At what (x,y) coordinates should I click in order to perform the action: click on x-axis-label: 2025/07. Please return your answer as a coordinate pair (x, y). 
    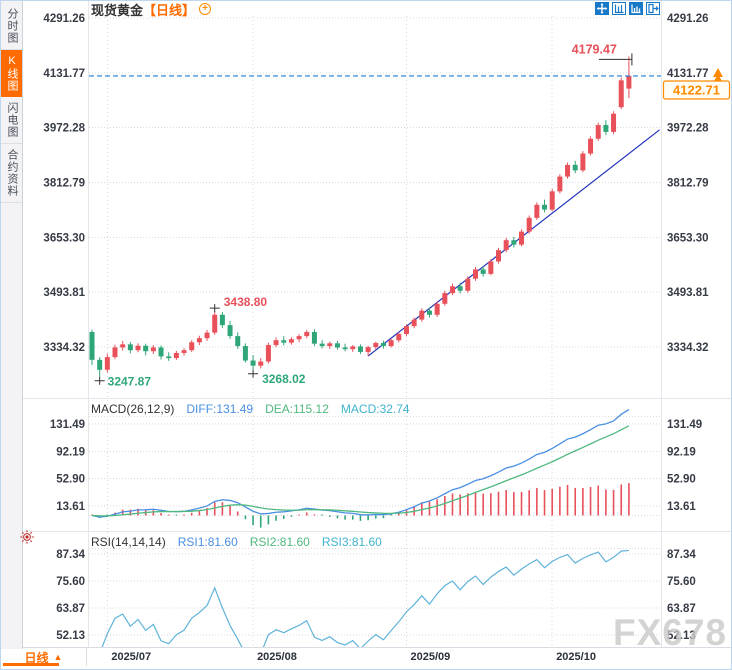
    Looking at the image, I should click on (131, 657).